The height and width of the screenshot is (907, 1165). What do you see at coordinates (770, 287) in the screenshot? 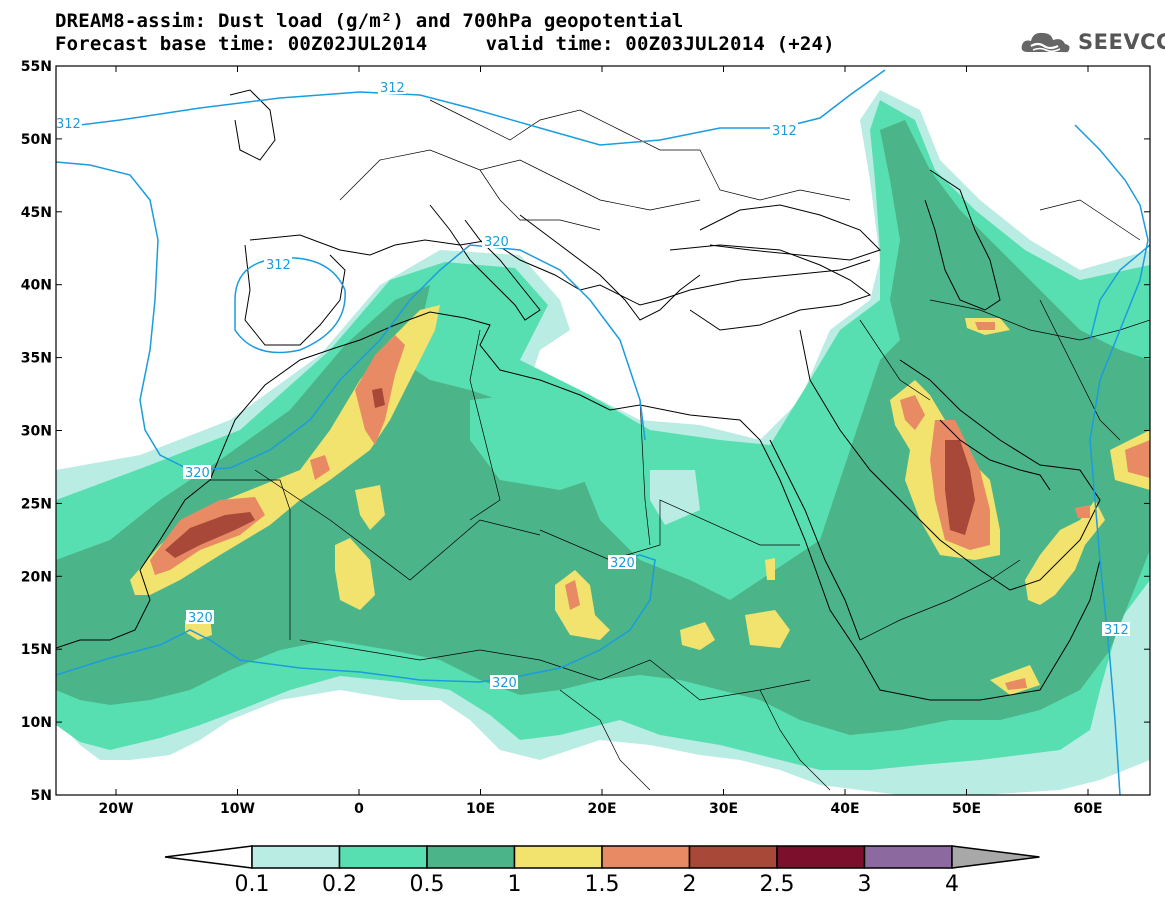
I see `coast-turkey` at bounding box center [770, 287].